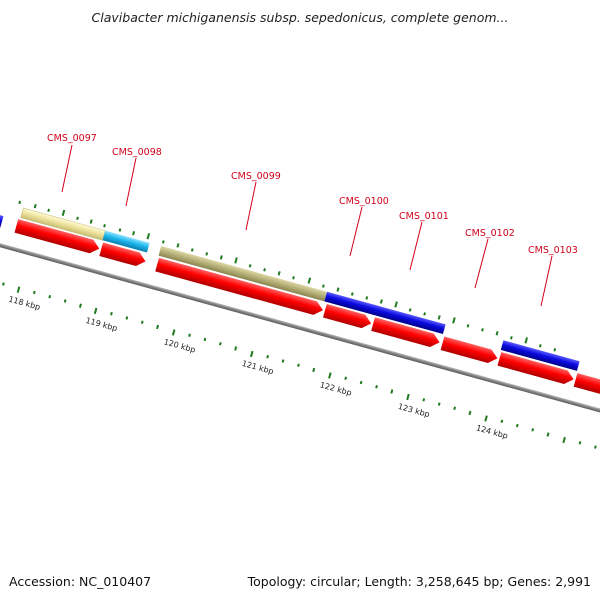 The width and height of the screenshot is (600, 600). Describe the element at coordinates (256, 176) in the screenshot. I see `gene-label: CMS_0099` at that location.